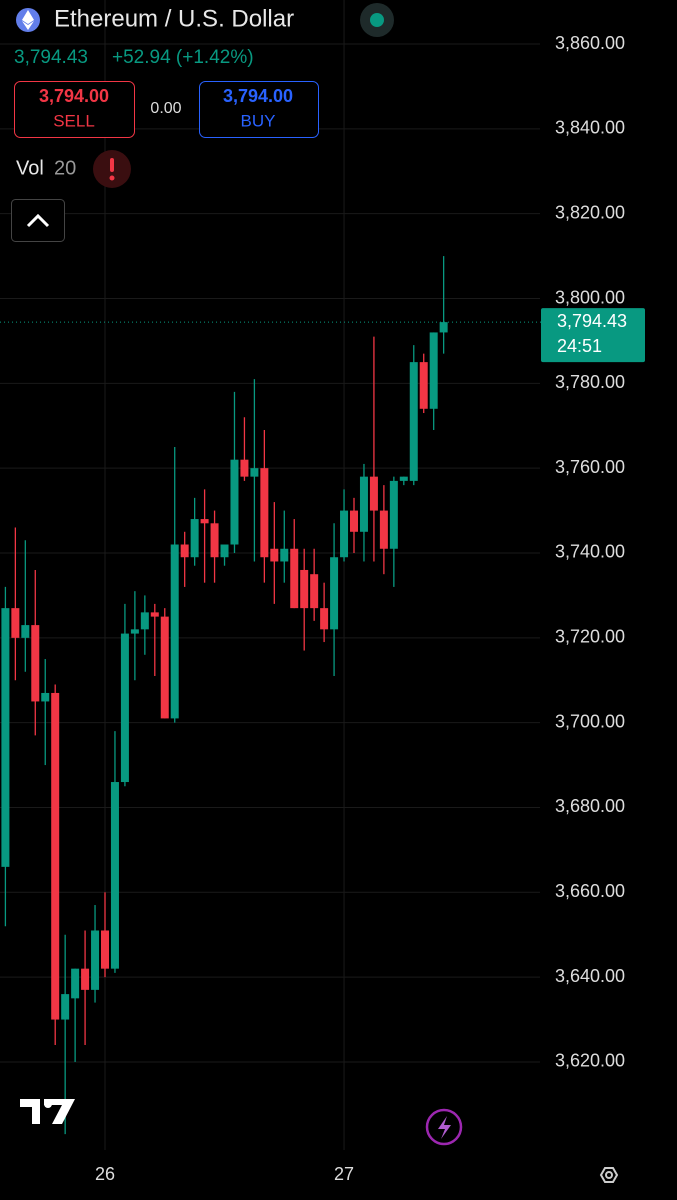 Image resolution: width=677 pixels, height=1200 pixels. I want to click on logo, so click(47, 1111).